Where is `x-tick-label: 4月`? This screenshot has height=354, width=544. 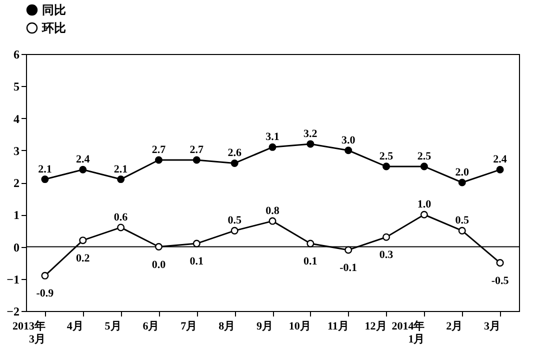
x-tick-label: 4月 is located at coordinates (75, 326).